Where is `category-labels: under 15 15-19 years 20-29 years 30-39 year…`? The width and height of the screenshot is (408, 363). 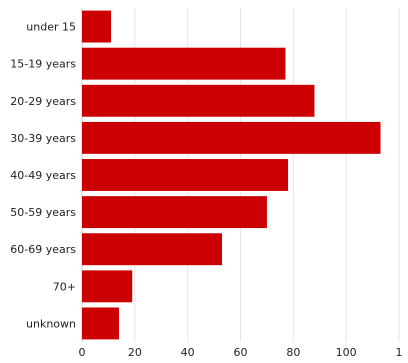
category-labels: under 15 15-19 years 20-29 years 30-39 year… is located at coordinates (43, 176).